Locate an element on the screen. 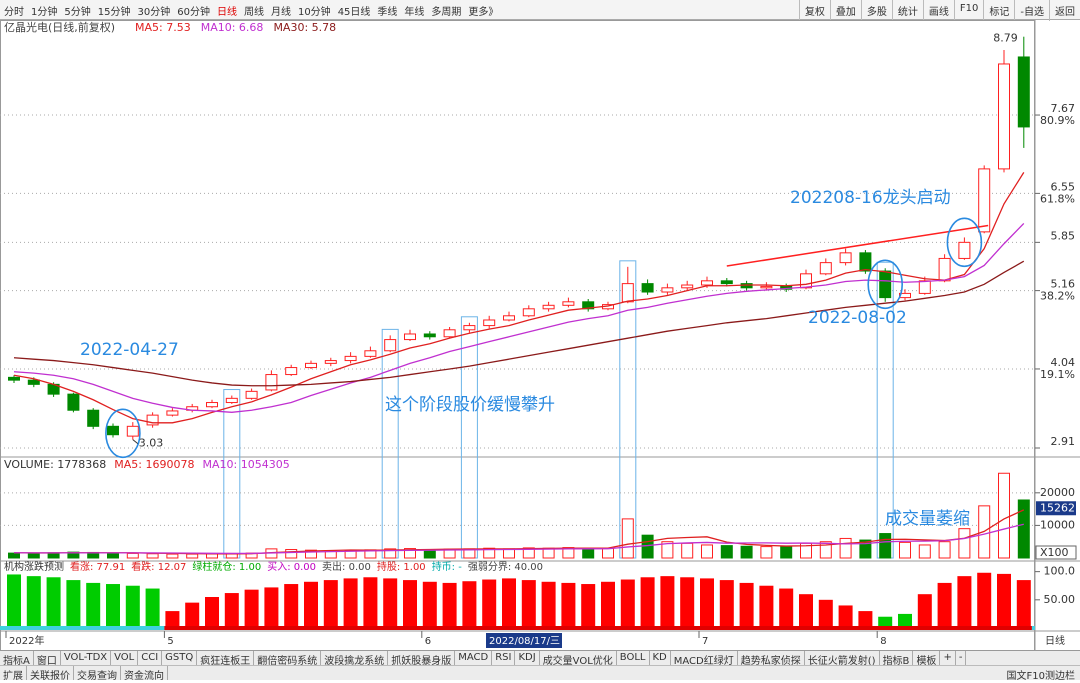 The image size is (1080, 683). indicator-tab: 指标B is located at coordinates (897, 659).